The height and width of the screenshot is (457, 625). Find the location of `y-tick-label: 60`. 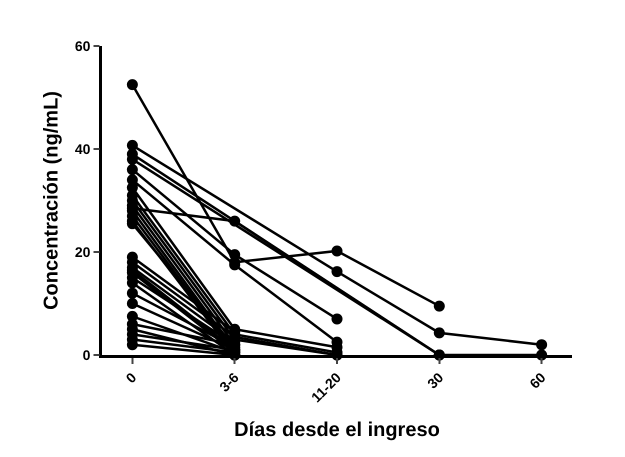

y-tick-label: 60 is located at coordinates (82, 46).